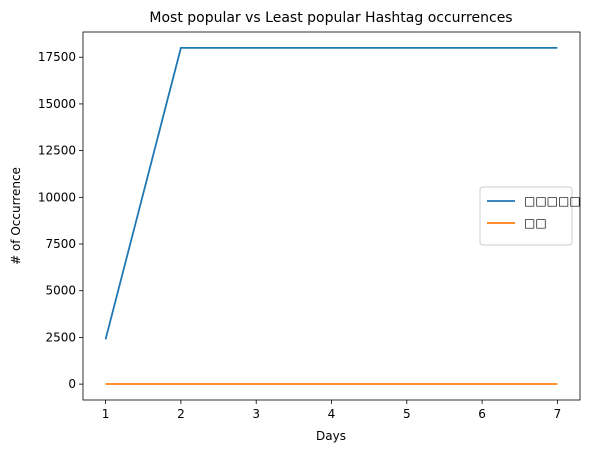 The height and width of the screenshot is (453, 592). Describe the element at coordinates (60, 244) in the screenshot. I see `y-tick-label: 7500` at that location.